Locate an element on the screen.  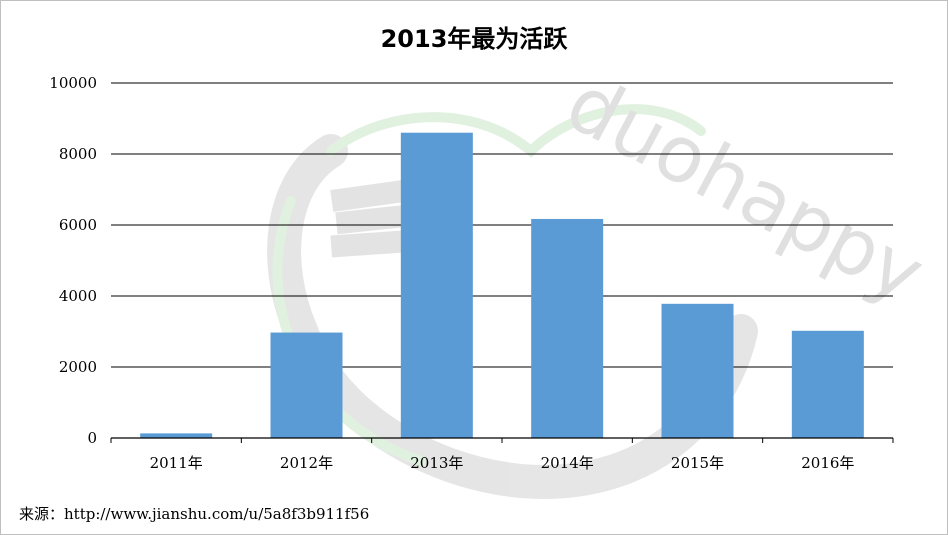
x-tick-label: 2011年 is located at coordinates (176, 463).